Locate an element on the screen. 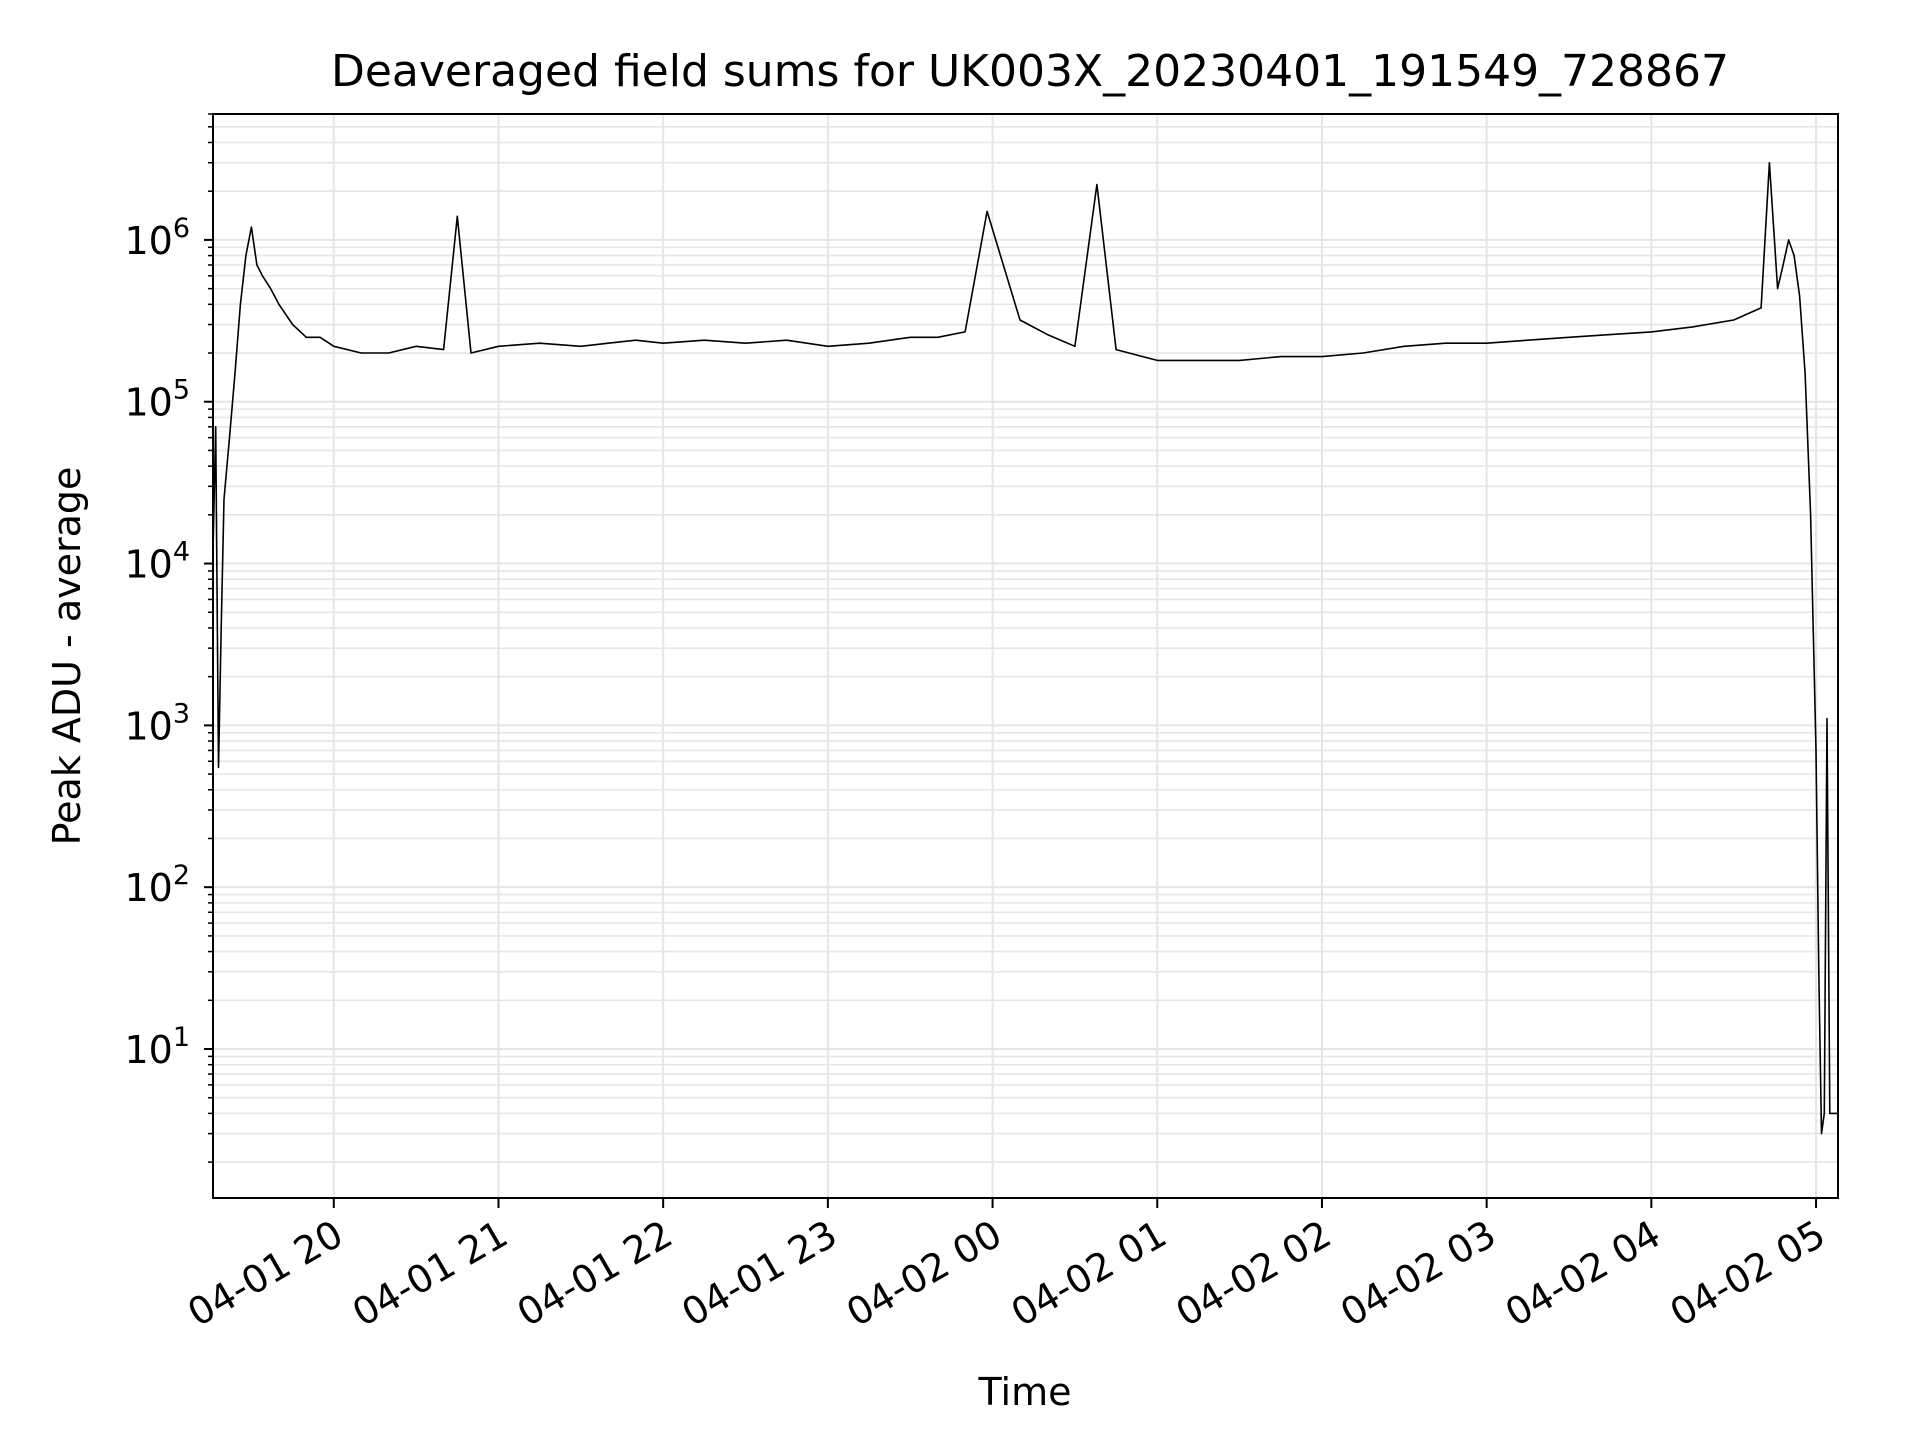  y-tick-label: 10³ is located at coordinates (157, 723).